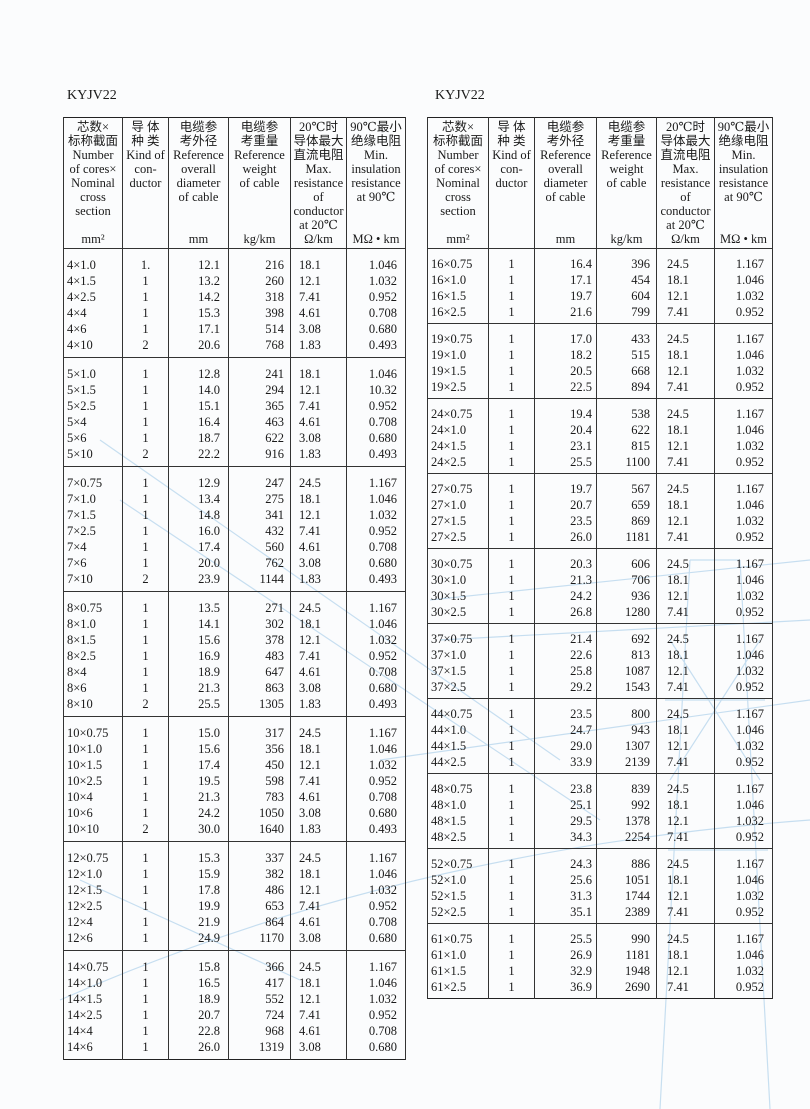 This screenshot has width=810, height=1109. What do you see at coordinates (93, 813) in the screenshot?
I see `cell-cores-section: 10×6` at bounding box center [93, 813].